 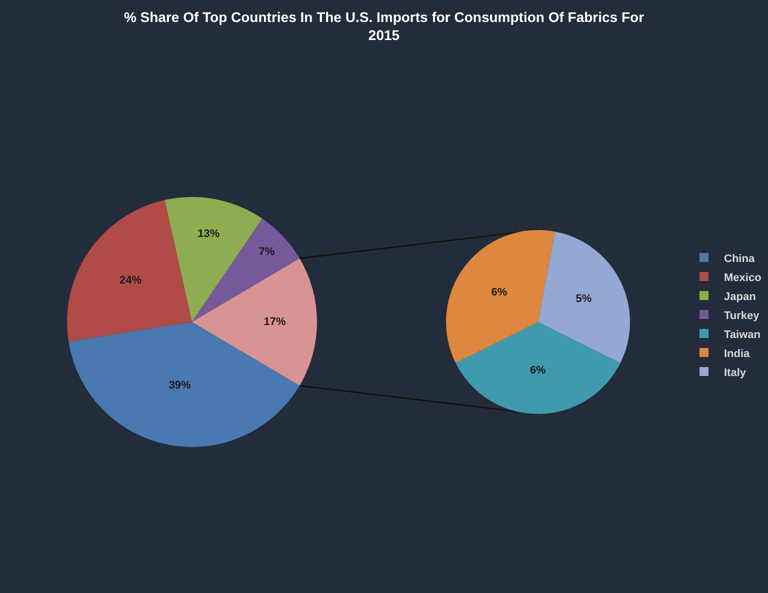 I want to click on data-label: 24%, so click(x=131, y=280).